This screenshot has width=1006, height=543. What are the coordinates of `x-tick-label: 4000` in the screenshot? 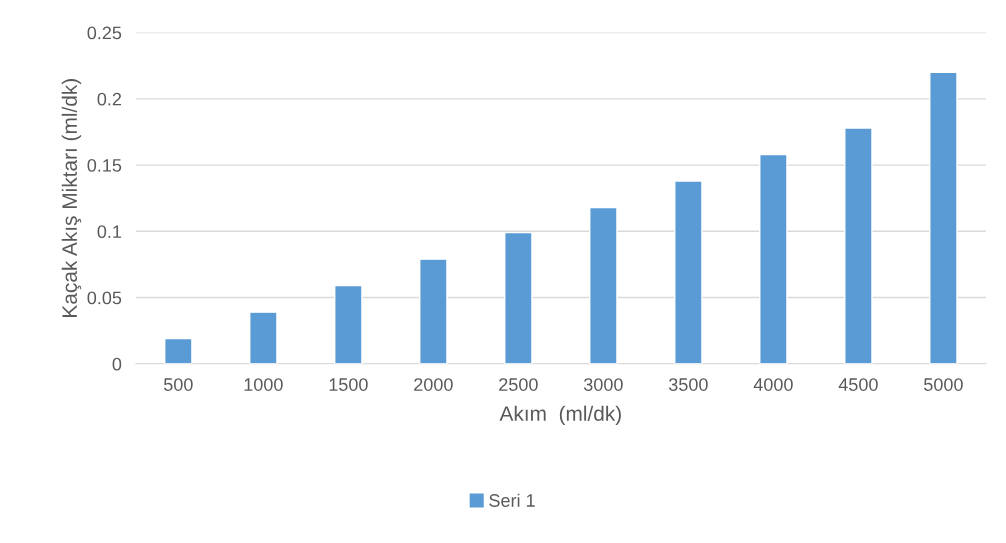 It's located at (773, 384).